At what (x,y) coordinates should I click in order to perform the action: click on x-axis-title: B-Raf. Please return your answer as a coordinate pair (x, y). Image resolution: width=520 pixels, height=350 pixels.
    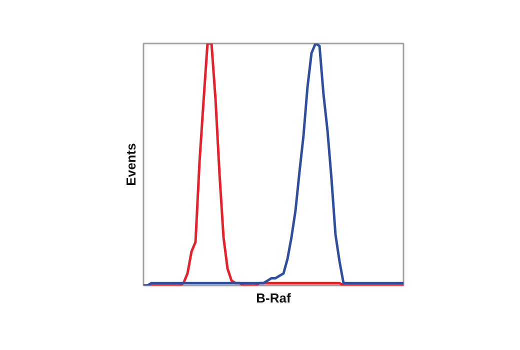
    Looking at the image, I should click on (274, 298).